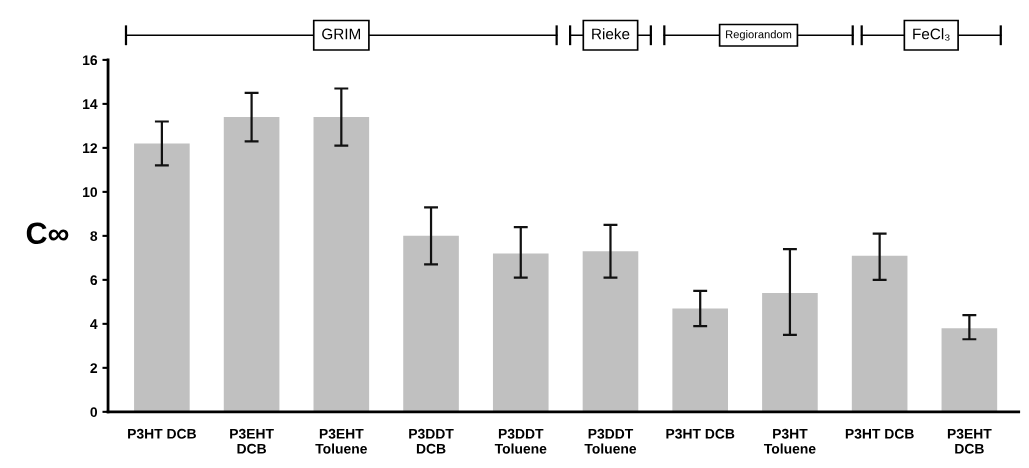 The width and height of the screenshot is (1029, 468). I want to click on y-tick-label: 10, so click(90, 192).